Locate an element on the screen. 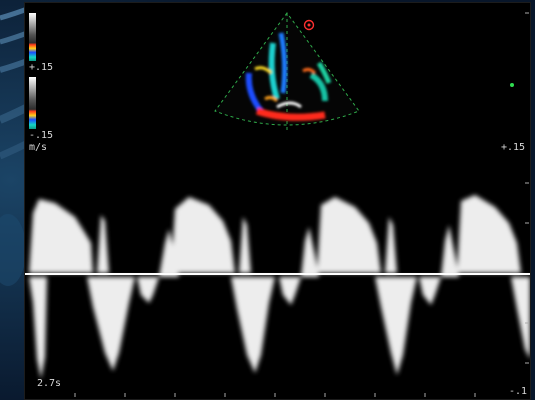  color-doppler-sector-icon is located at coordinates (287, 72).